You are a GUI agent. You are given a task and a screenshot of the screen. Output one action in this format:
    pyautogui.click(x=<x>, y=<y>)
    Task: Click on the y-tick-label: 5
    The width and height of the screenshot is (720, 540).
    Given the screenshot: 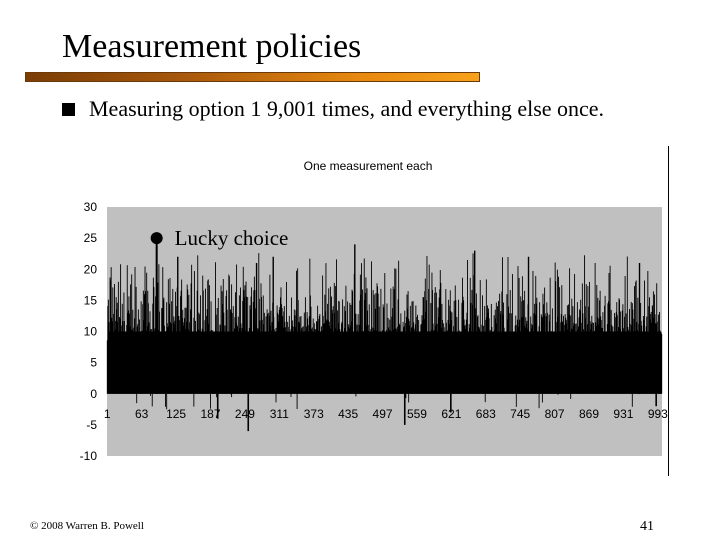 What is the action you would take?
    pyautogui.click(x=93, y=363)
    